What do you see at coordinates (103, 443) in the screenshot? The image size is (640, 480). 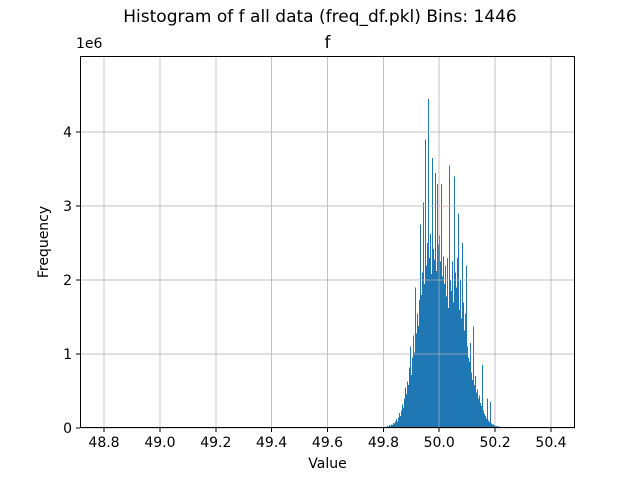 I see `x-tick-label: 48.8` at bounding box center [103, 443].